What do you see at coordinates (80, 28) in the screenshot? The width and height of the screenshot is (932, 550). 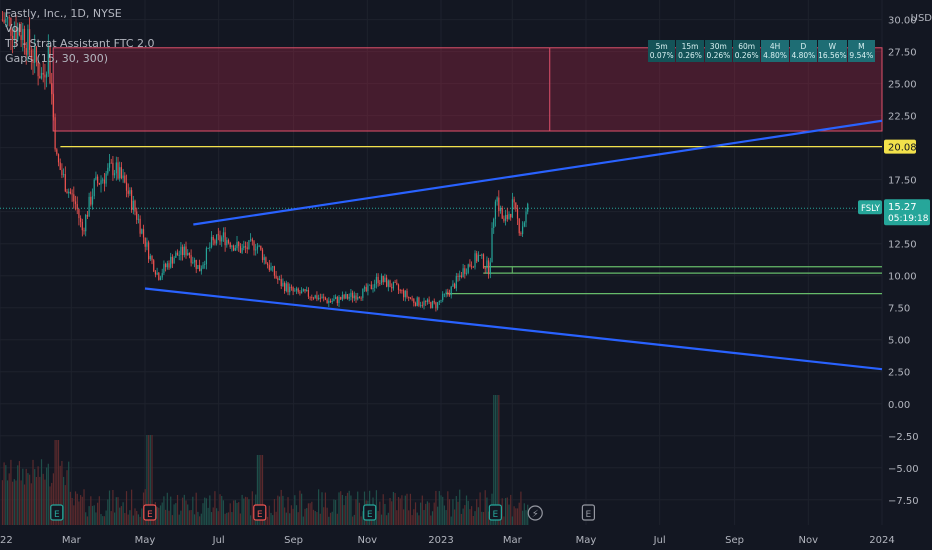 I see `volume-indicator-label: Vol` at bounding box center [80, 28].